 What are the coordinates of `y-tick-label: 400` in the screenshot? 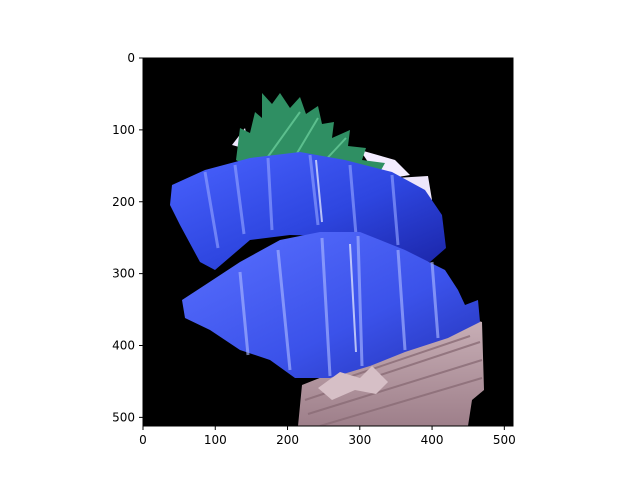 It's located at (123, 346).